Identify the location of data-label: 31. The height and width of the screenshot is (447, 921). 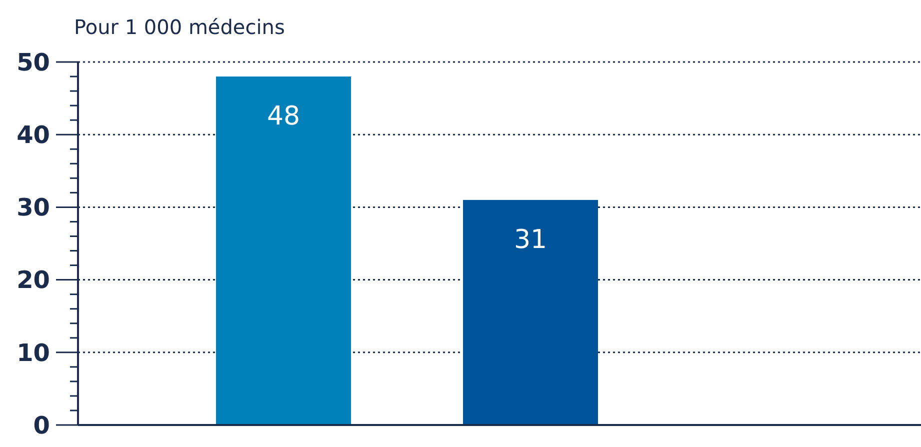
(531, 239).